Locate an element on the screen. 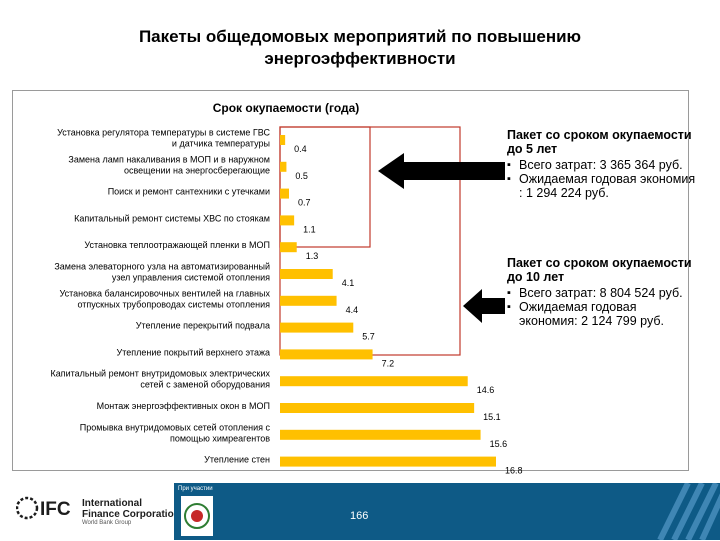 The image size is (720, 541). category-label: Утепление стен is located at coordinates (237, 460).